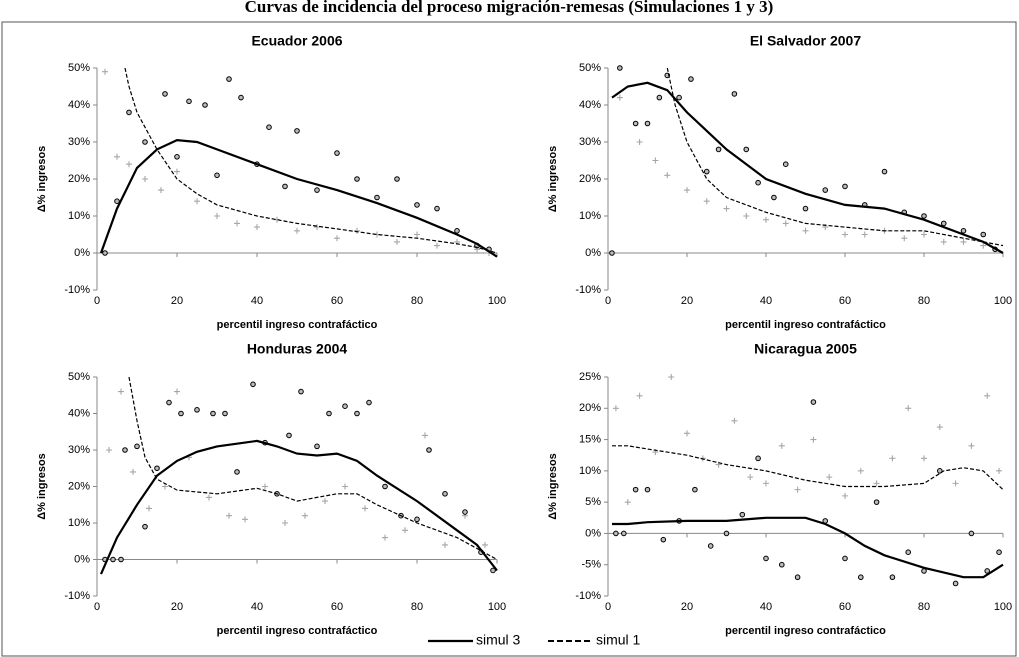 This screenshot has width=1019, height=657. What do you see at coordinates (590, 377) in the screenshot?
I see `y-tick-label: 25%` at bounding box center [590, 377].